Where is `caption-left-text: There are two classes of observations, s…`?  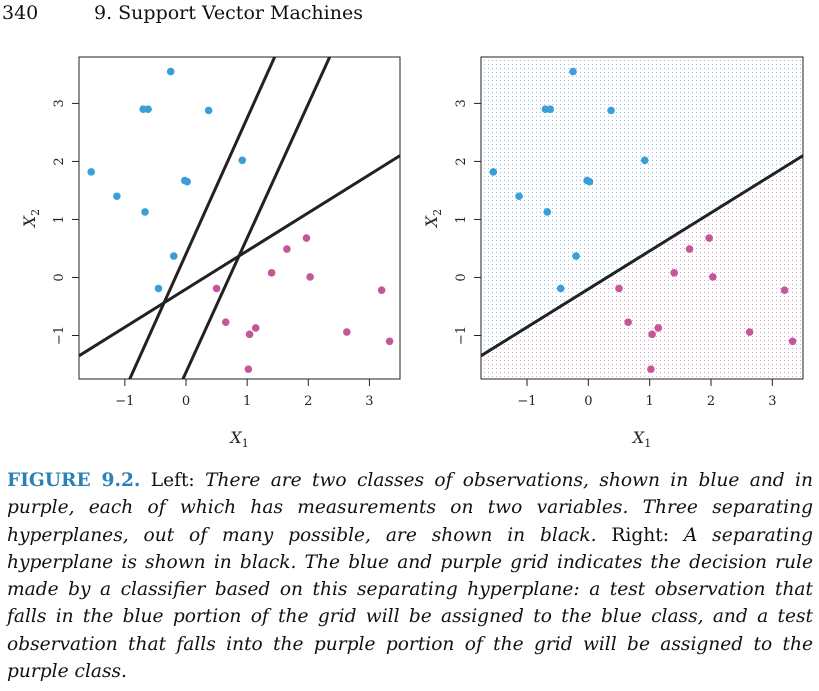 caption-left-text: There are two classes of observations, s… is located at coordinates (410, 508).